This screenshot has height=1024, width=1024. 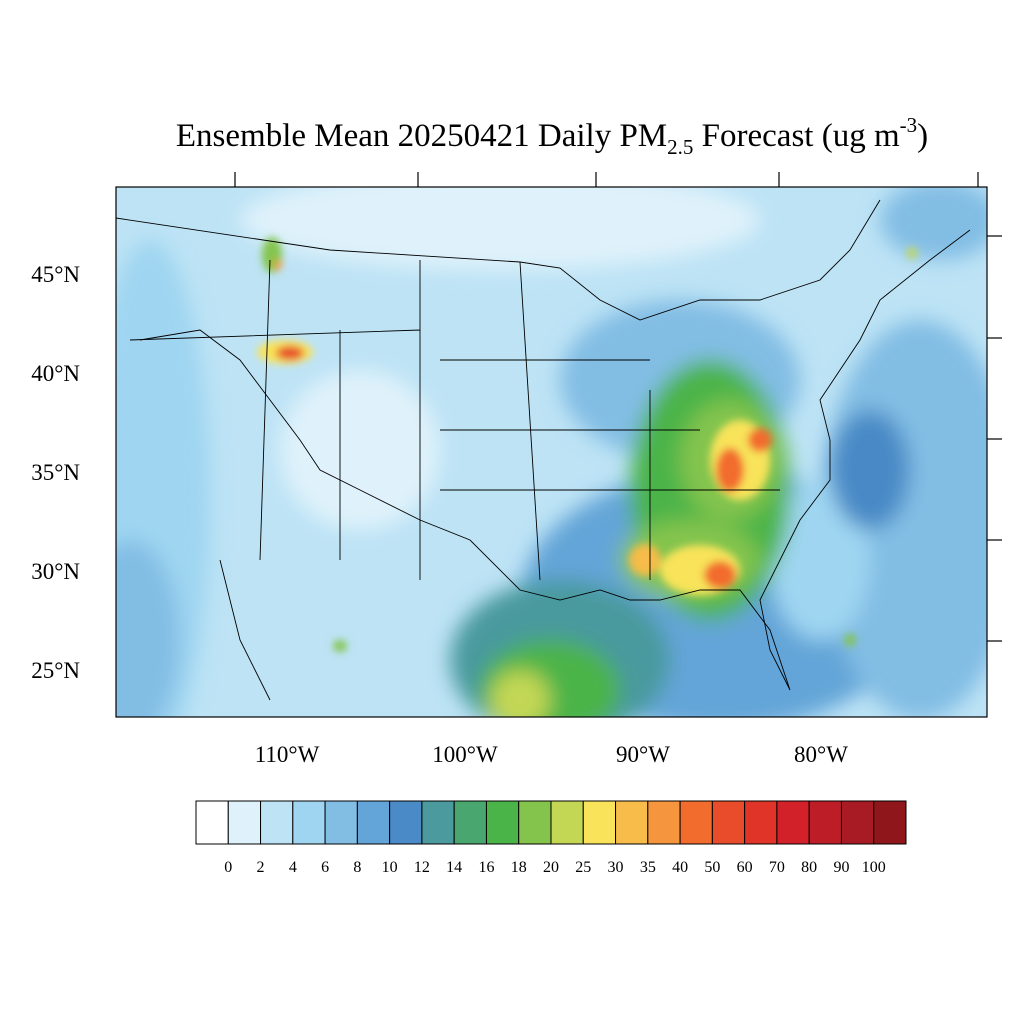 I want to click on colorbar-label: 60, so click(x=745, y=867).